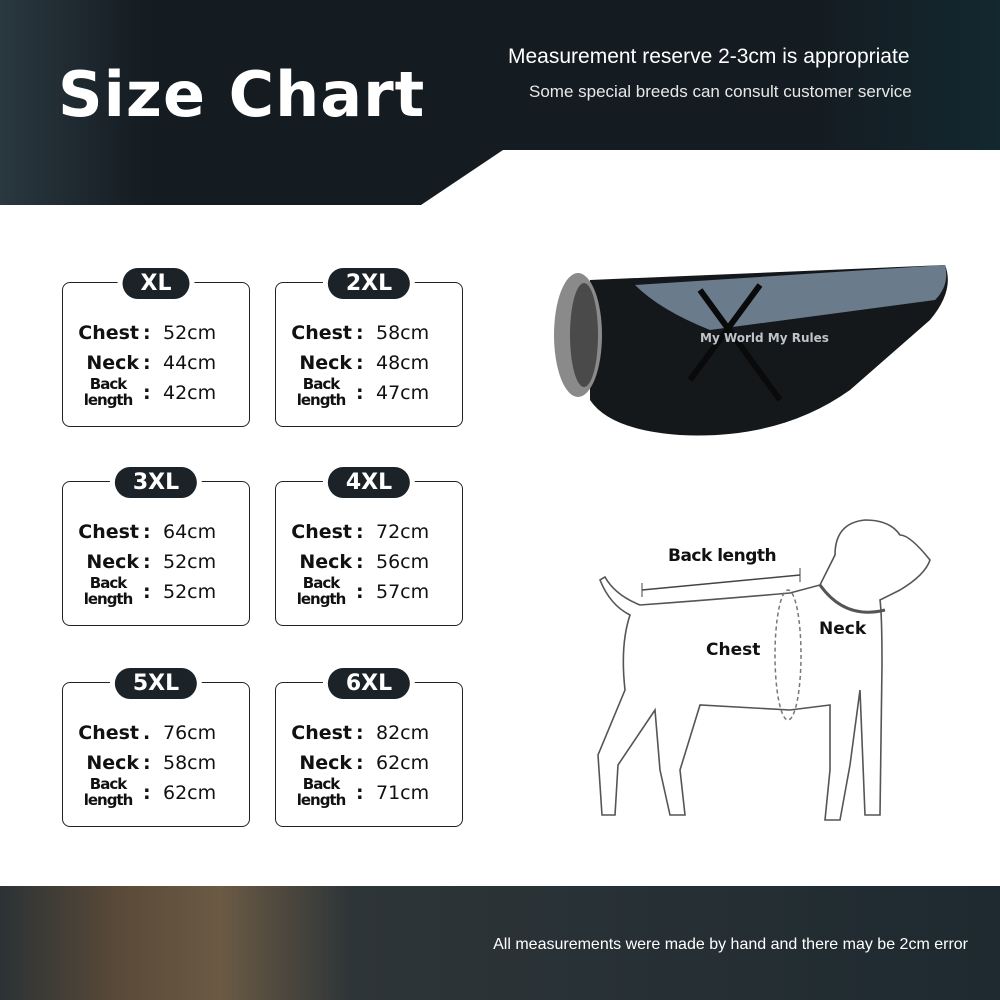  What do you see at coordinates (156, 564) in the screenshot?
I see `measurement-row: Neck : 52cm` at bounding box center [156, 564].